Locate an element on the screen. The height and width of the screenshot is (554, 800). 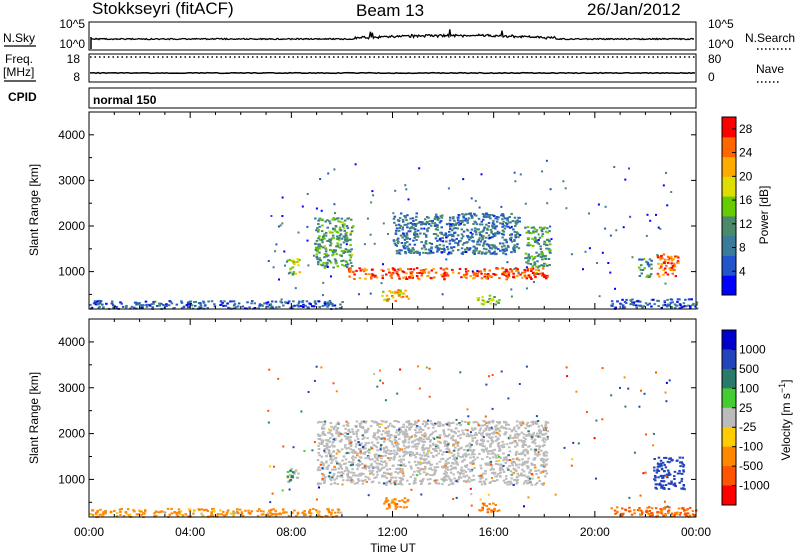
freq-right-tick-top: 80 is located at coordinates (715, 59).